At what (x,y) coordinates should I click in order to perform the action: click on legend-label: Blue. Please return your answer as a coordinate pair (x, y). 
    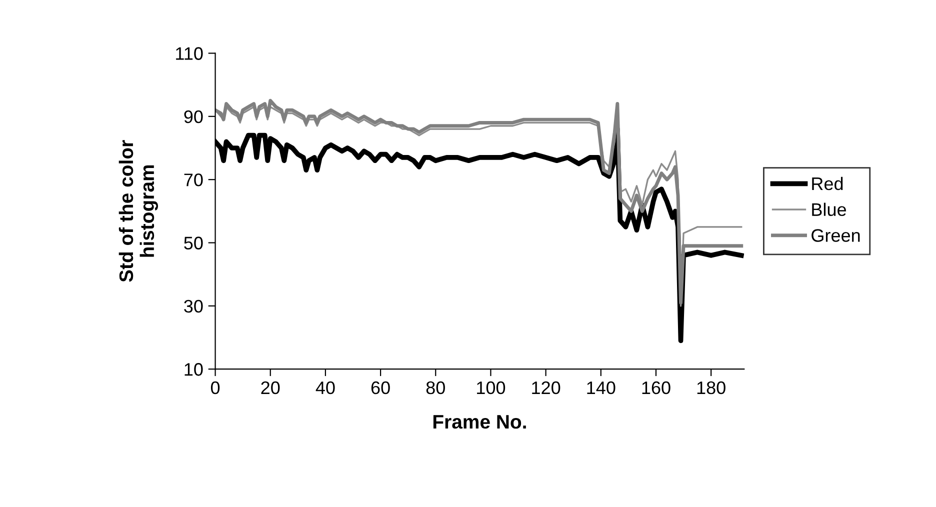
    Looking at the image, I should click on (829, 209).